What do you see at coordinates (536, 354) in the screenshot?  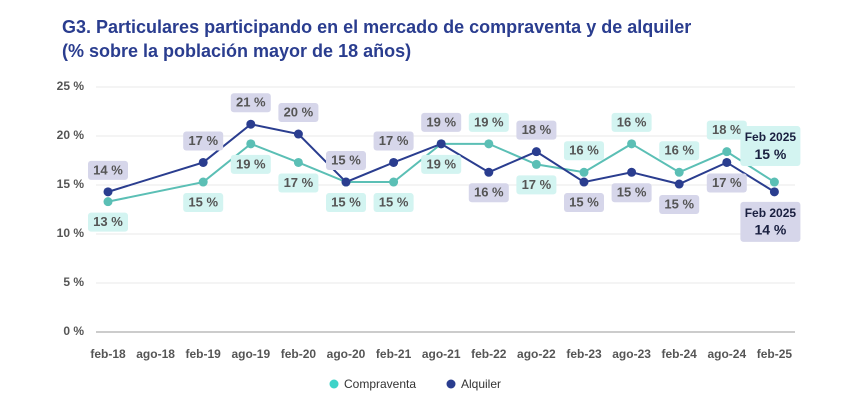 I see `x-tick-label: ago-22` at bounding box center [536, 354].